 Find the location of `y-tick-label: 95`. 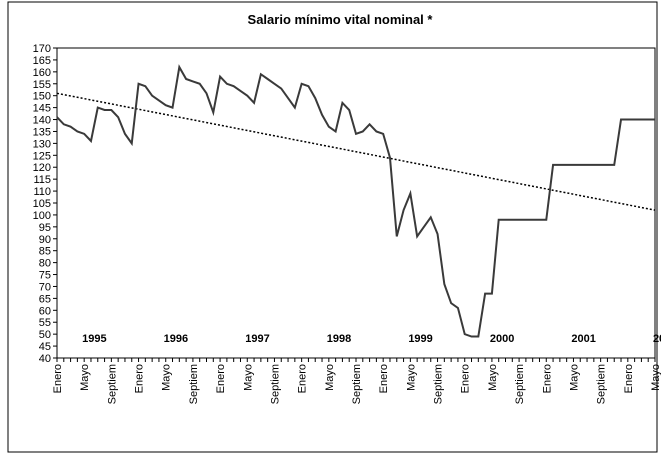

y-tick-label: 95 is located at coordinates (45, 228).